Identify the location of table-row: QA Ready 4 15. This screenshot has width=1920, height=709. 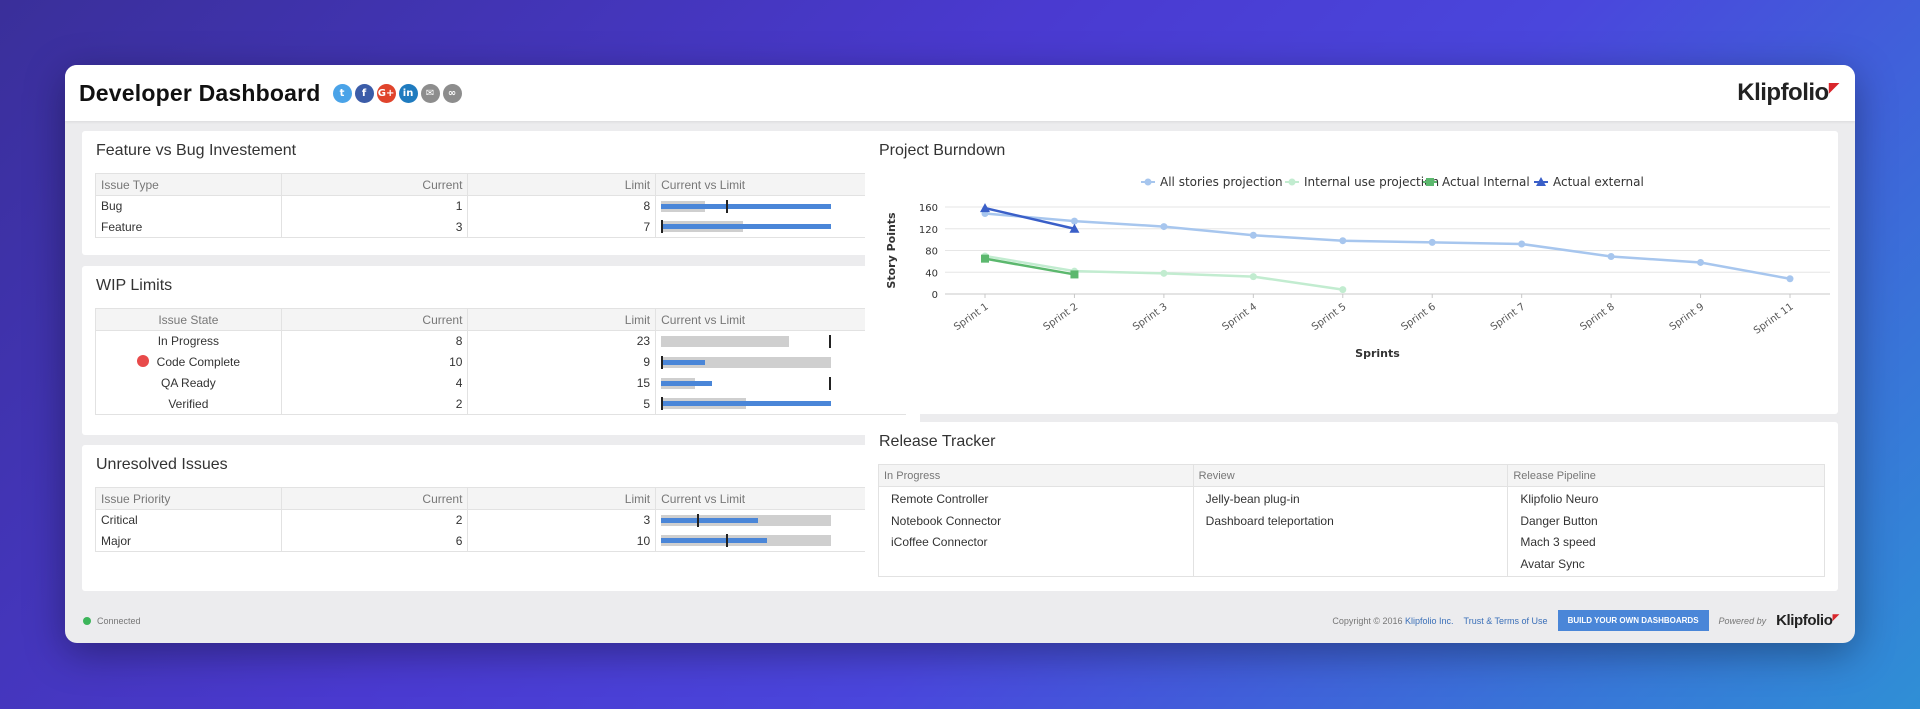
(500, 383).